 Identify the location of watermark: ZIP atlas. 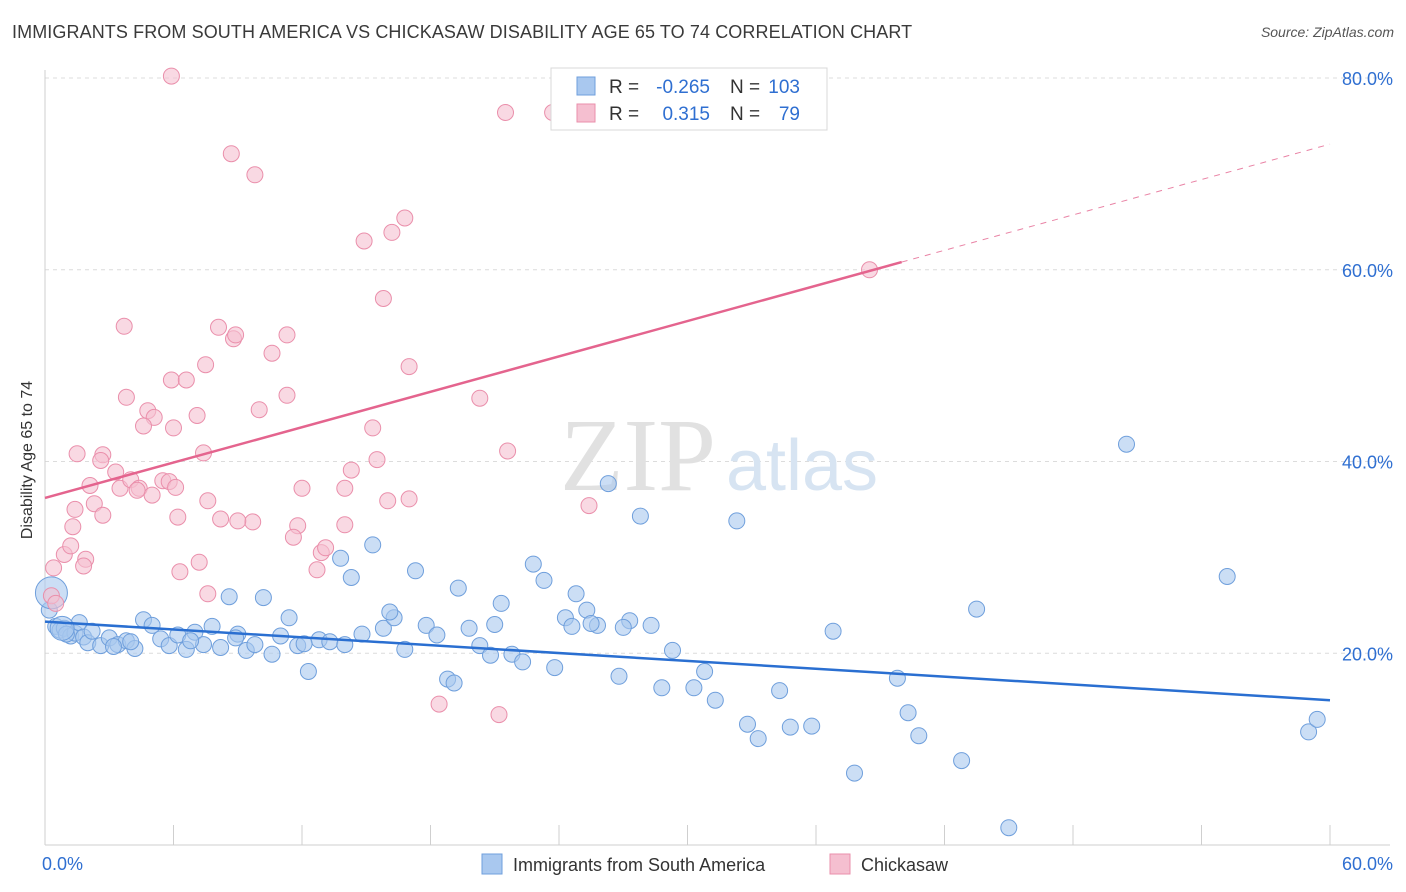
(719, 455).